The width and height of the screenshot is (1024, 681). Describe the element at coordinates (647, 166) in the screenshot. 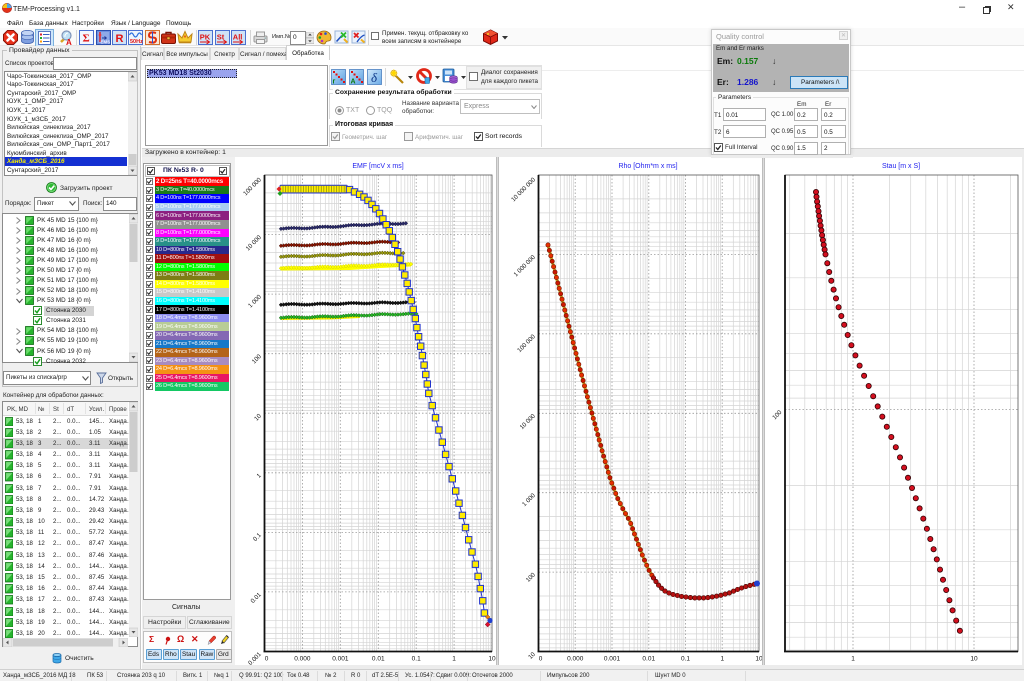

I see `svg-text: Rho [Ohm*m x ms]` at that location.